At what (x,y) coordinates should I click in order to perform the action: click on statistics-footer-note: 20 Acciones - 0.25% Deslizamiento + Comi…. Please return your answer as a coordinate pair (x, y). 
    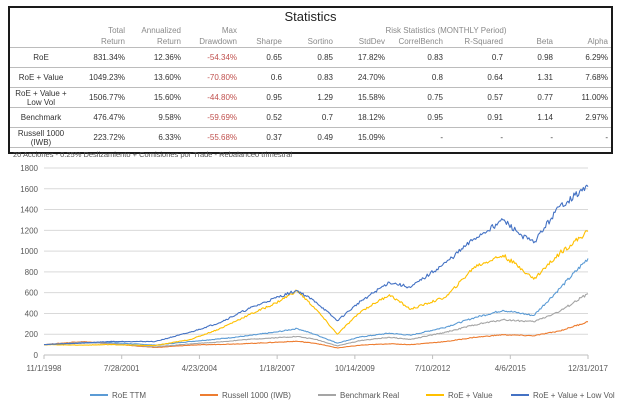
    Looking at the image, I should click on (310, 154).